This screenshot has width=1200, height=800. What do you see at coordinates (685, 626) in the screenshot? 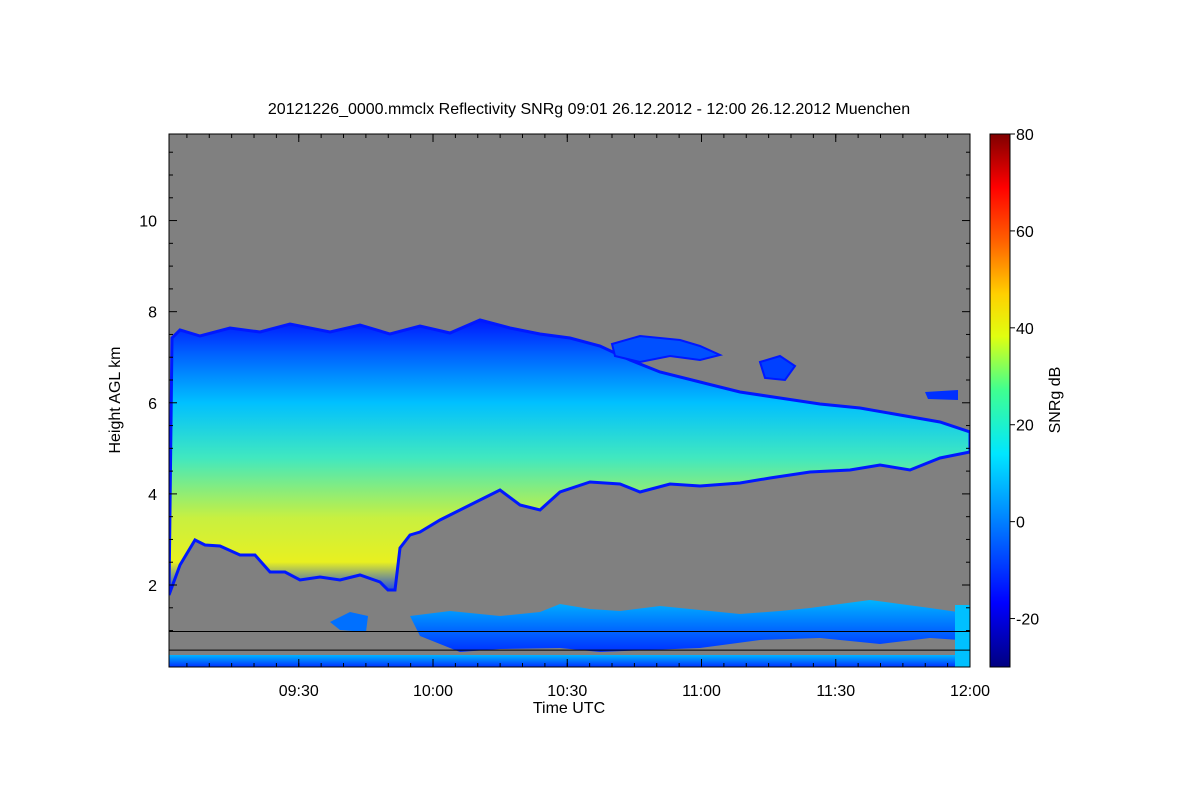
I see `boundary-layer-echo` at bounding box center [685, 626].